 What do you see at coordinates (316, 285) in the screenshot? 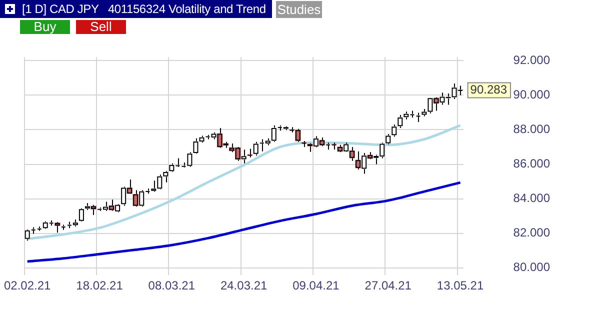
I see `x-tick-label: 09.04.21` at bounding box center [316, 285].